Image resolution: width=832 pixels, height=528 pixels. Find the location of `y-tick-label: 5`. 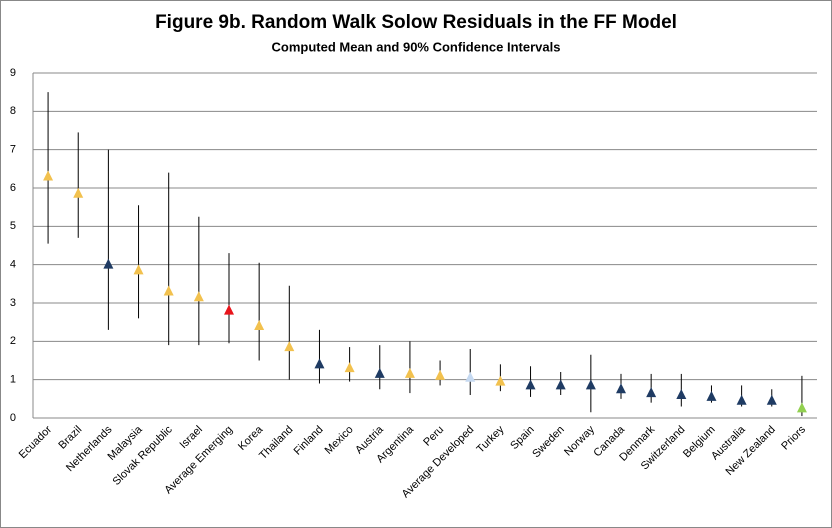

y-tick-label: 5 is located at coordinates (13, 226).